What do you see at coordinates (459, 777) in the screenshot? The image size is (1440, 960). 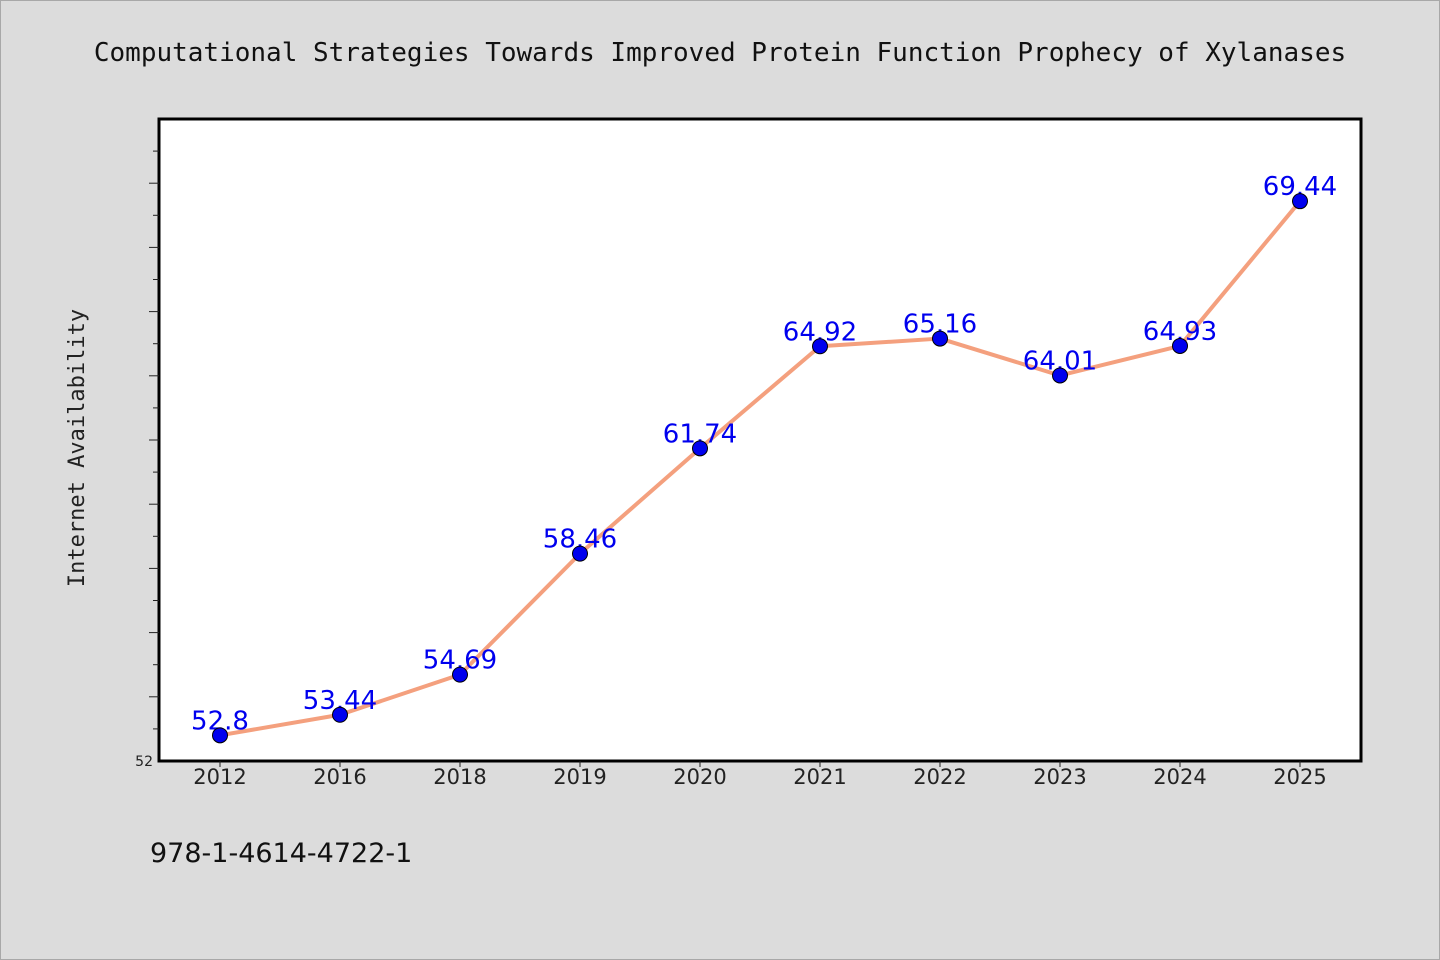 I see `x-tick-label: 2018` at bounding box center [459, 777].